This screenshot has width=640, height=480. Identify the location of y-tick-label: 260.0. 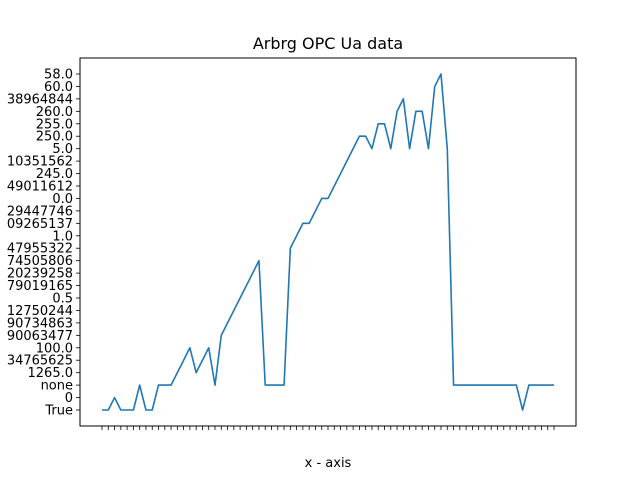
(54, 112).